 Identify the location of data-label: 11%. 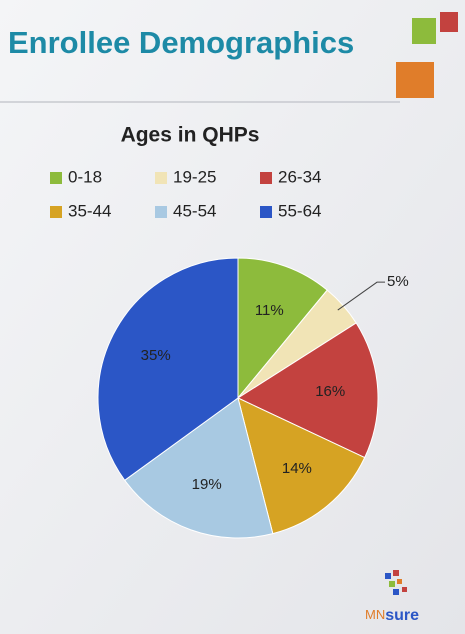
(269, 310).